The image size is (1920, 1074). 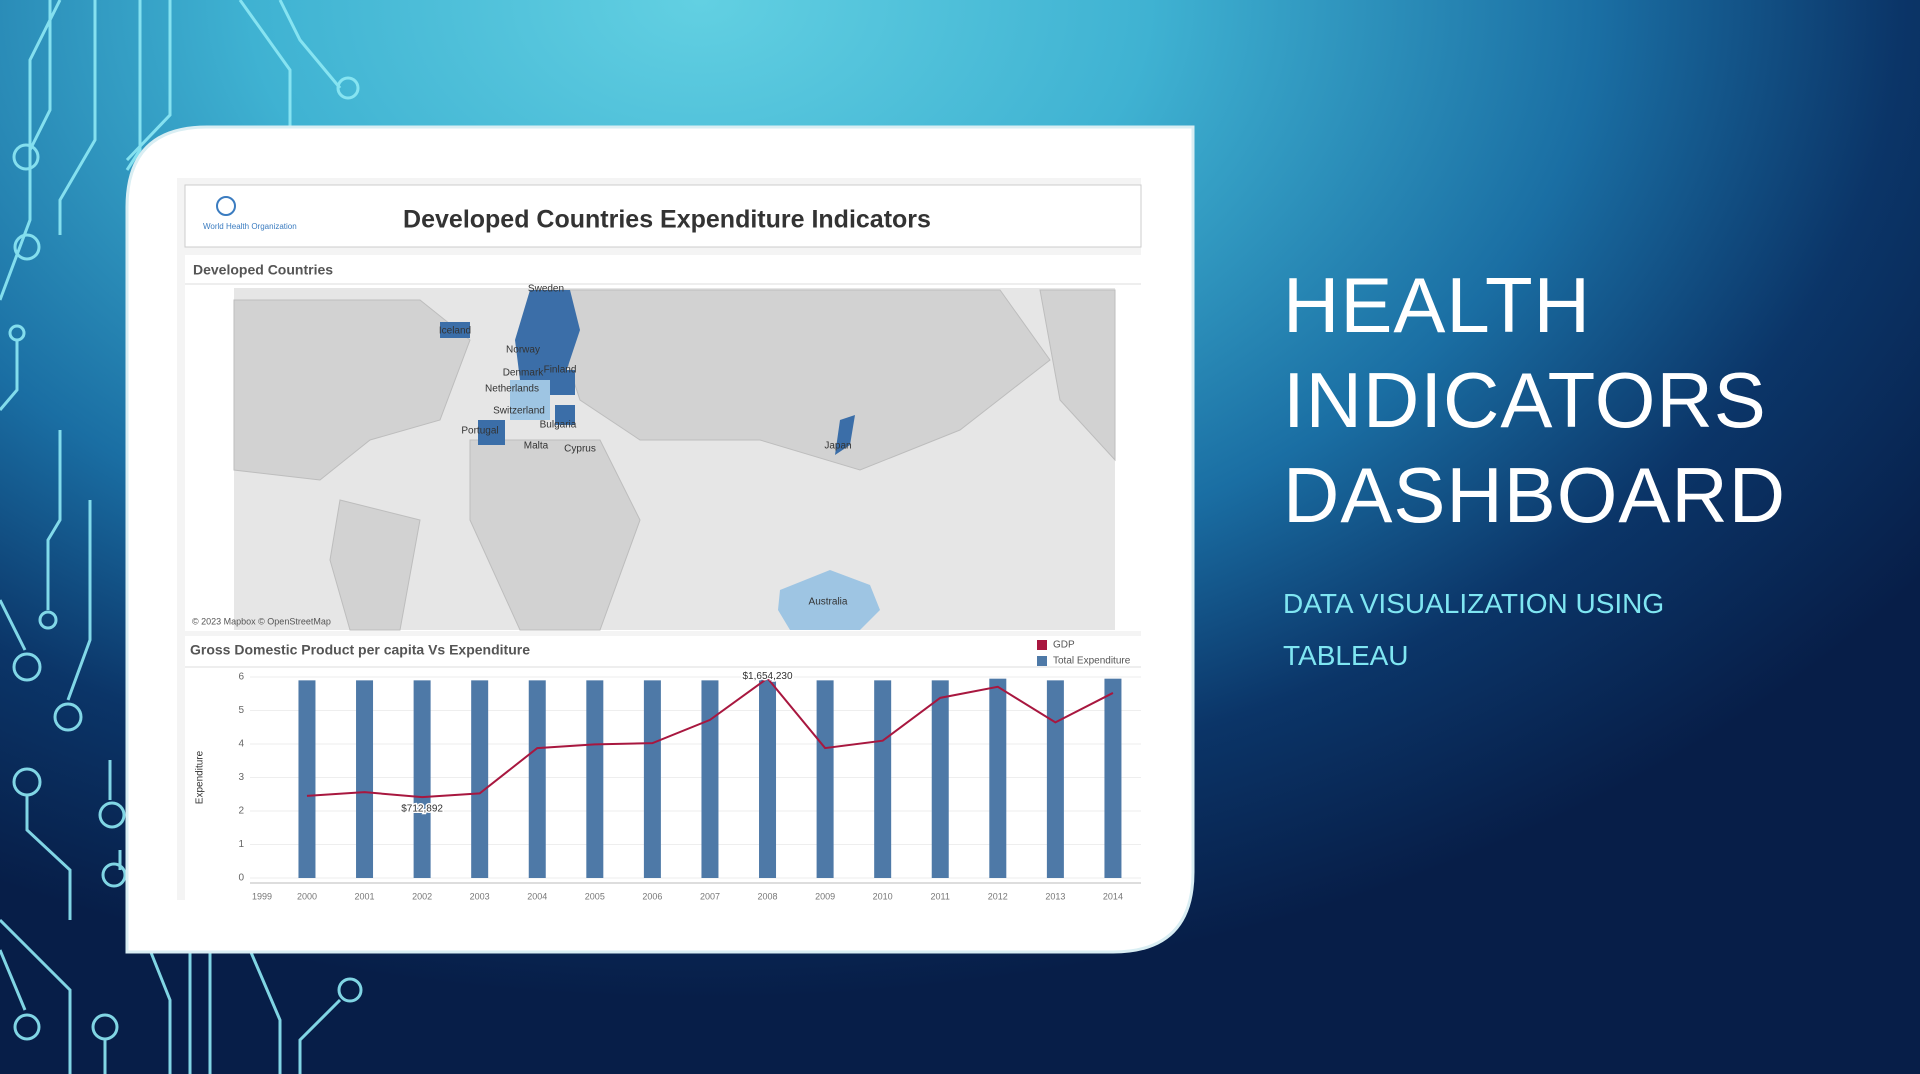 I want to click on map-label: Bulgaria, so click(x=558, y=425).